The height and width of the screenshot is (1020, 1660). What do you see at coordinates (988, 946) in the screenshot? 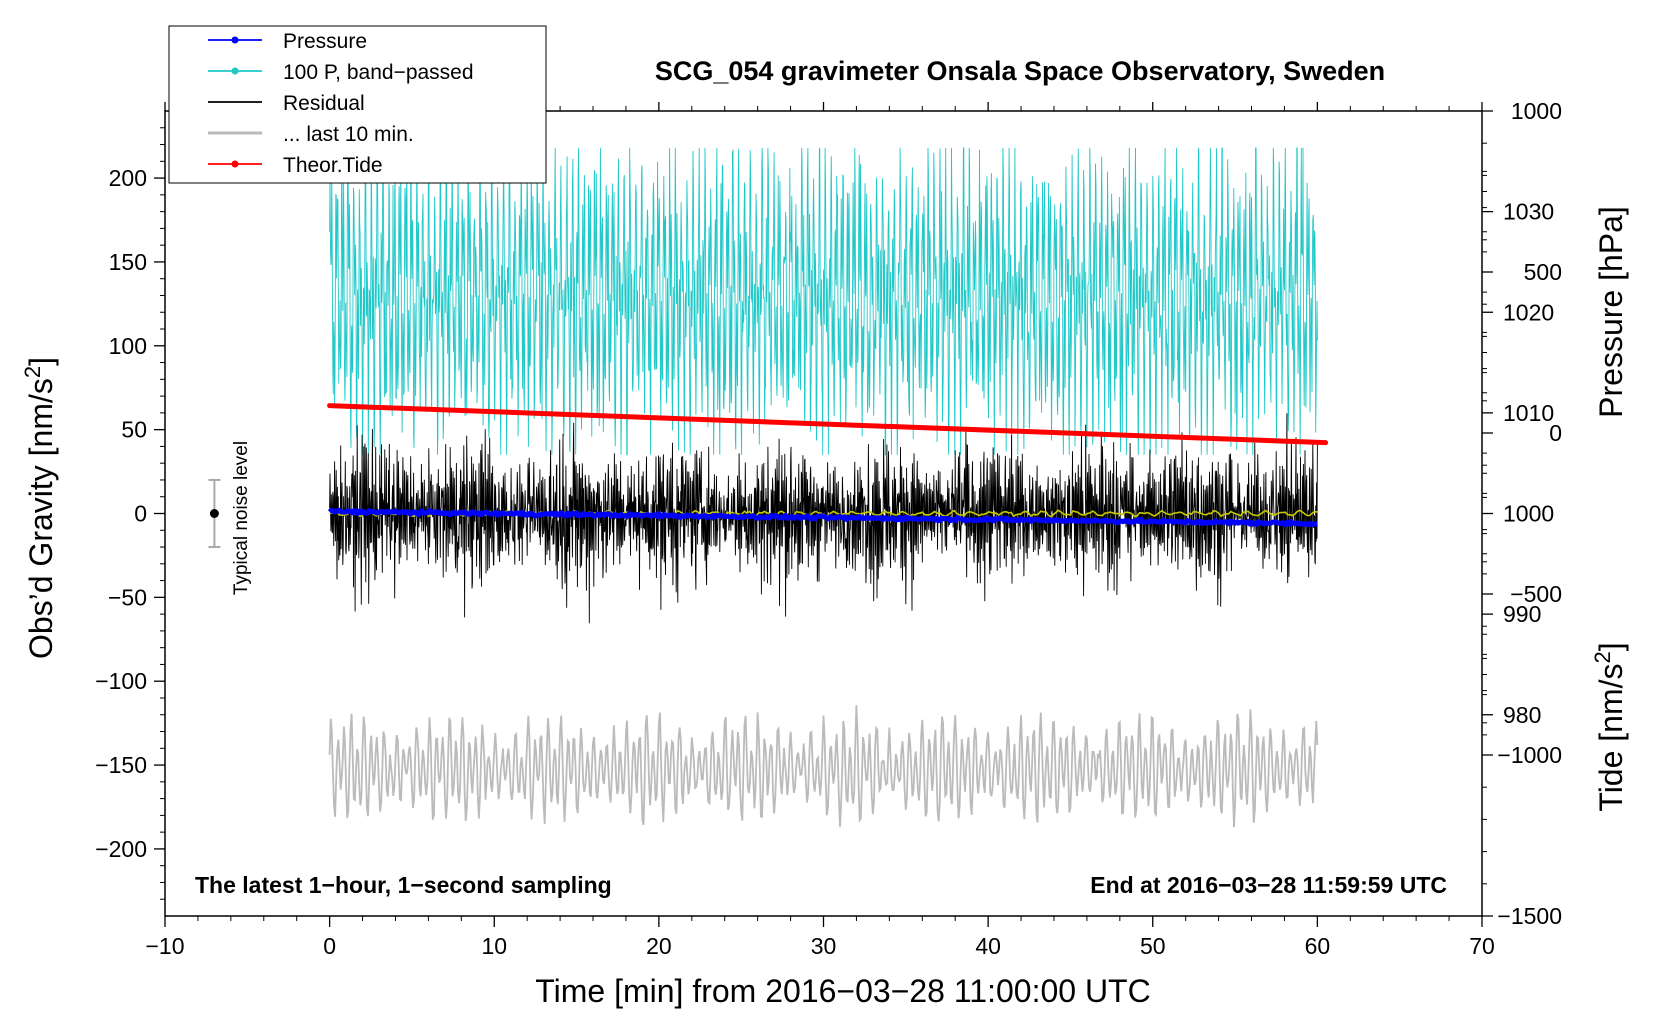
I see `x-tick-label: 40` at bounding box center [988, 946].